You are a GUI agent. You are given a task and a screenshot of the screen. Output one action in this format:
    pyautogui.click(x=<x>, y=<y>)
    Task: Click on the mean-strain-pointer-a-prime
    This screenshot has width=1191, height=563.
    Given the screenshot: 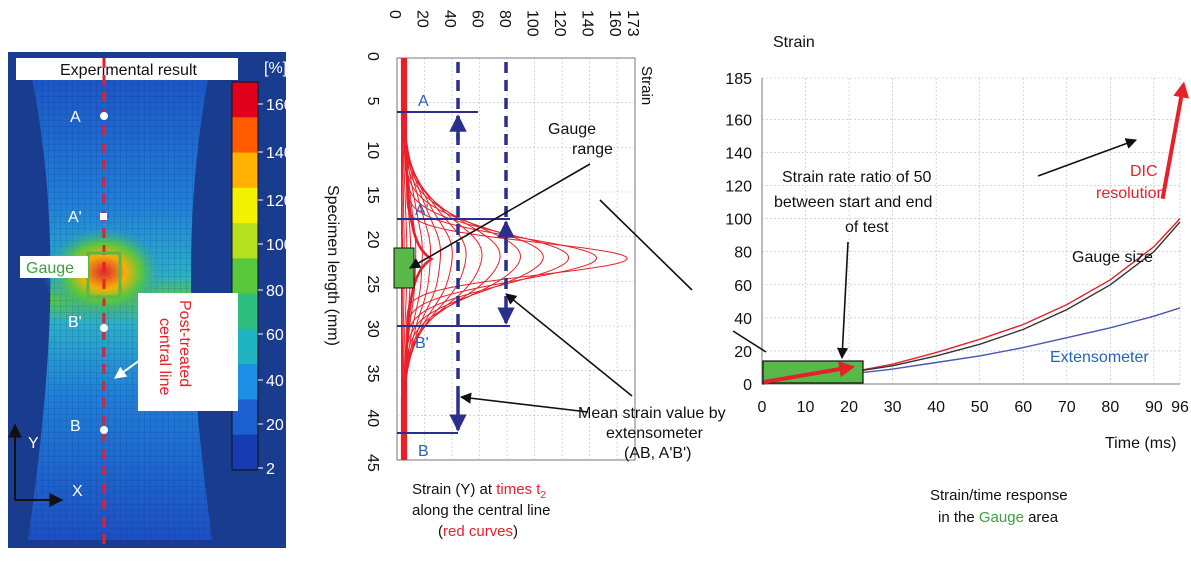 What is the action you would take?
    pyautogui.click(x=569, y=345)
    